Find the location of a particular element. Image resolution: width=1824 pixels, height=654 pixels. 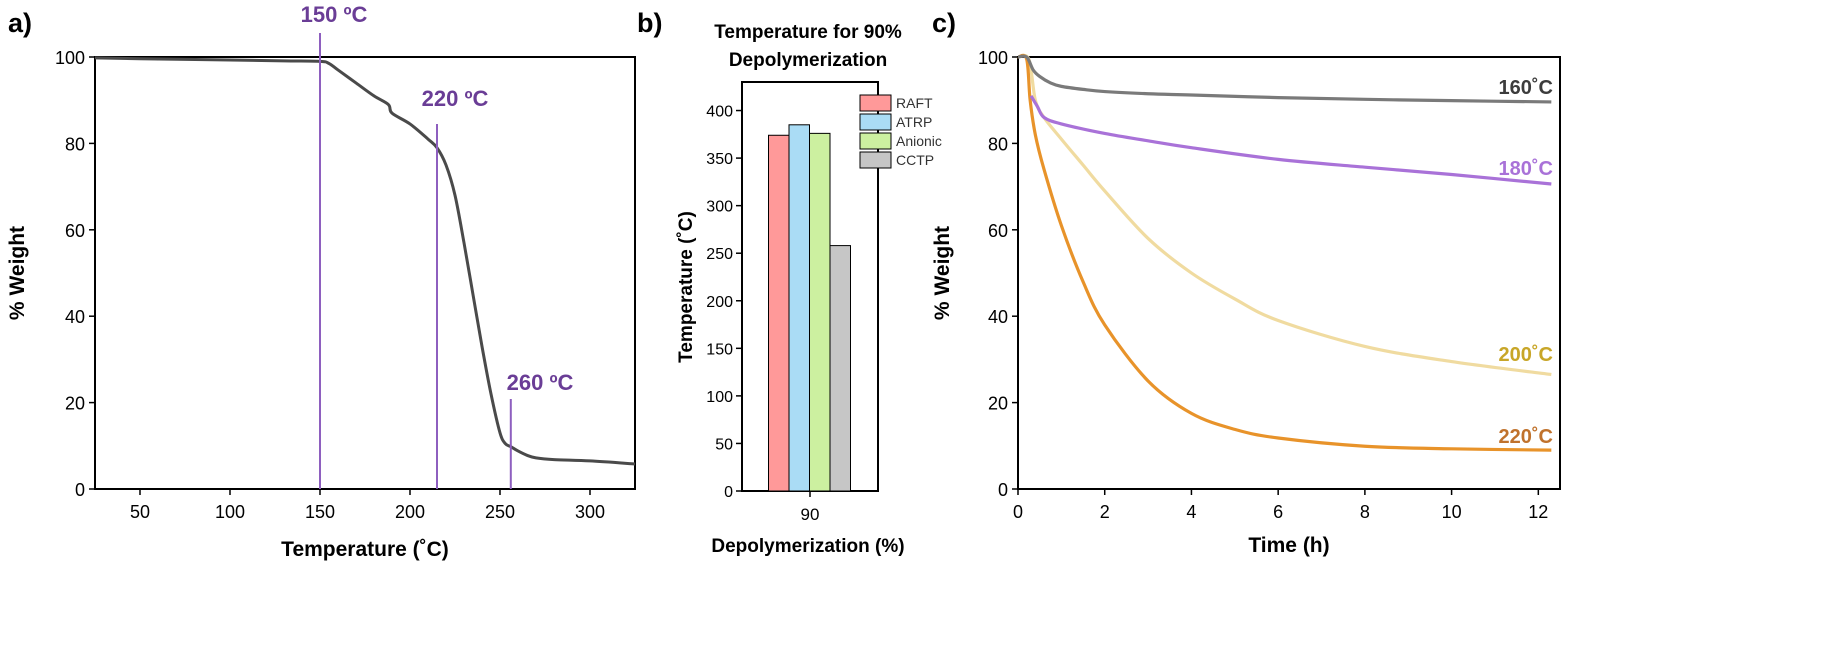

x-tick-label: 50 is located at coordinates (140, 512).